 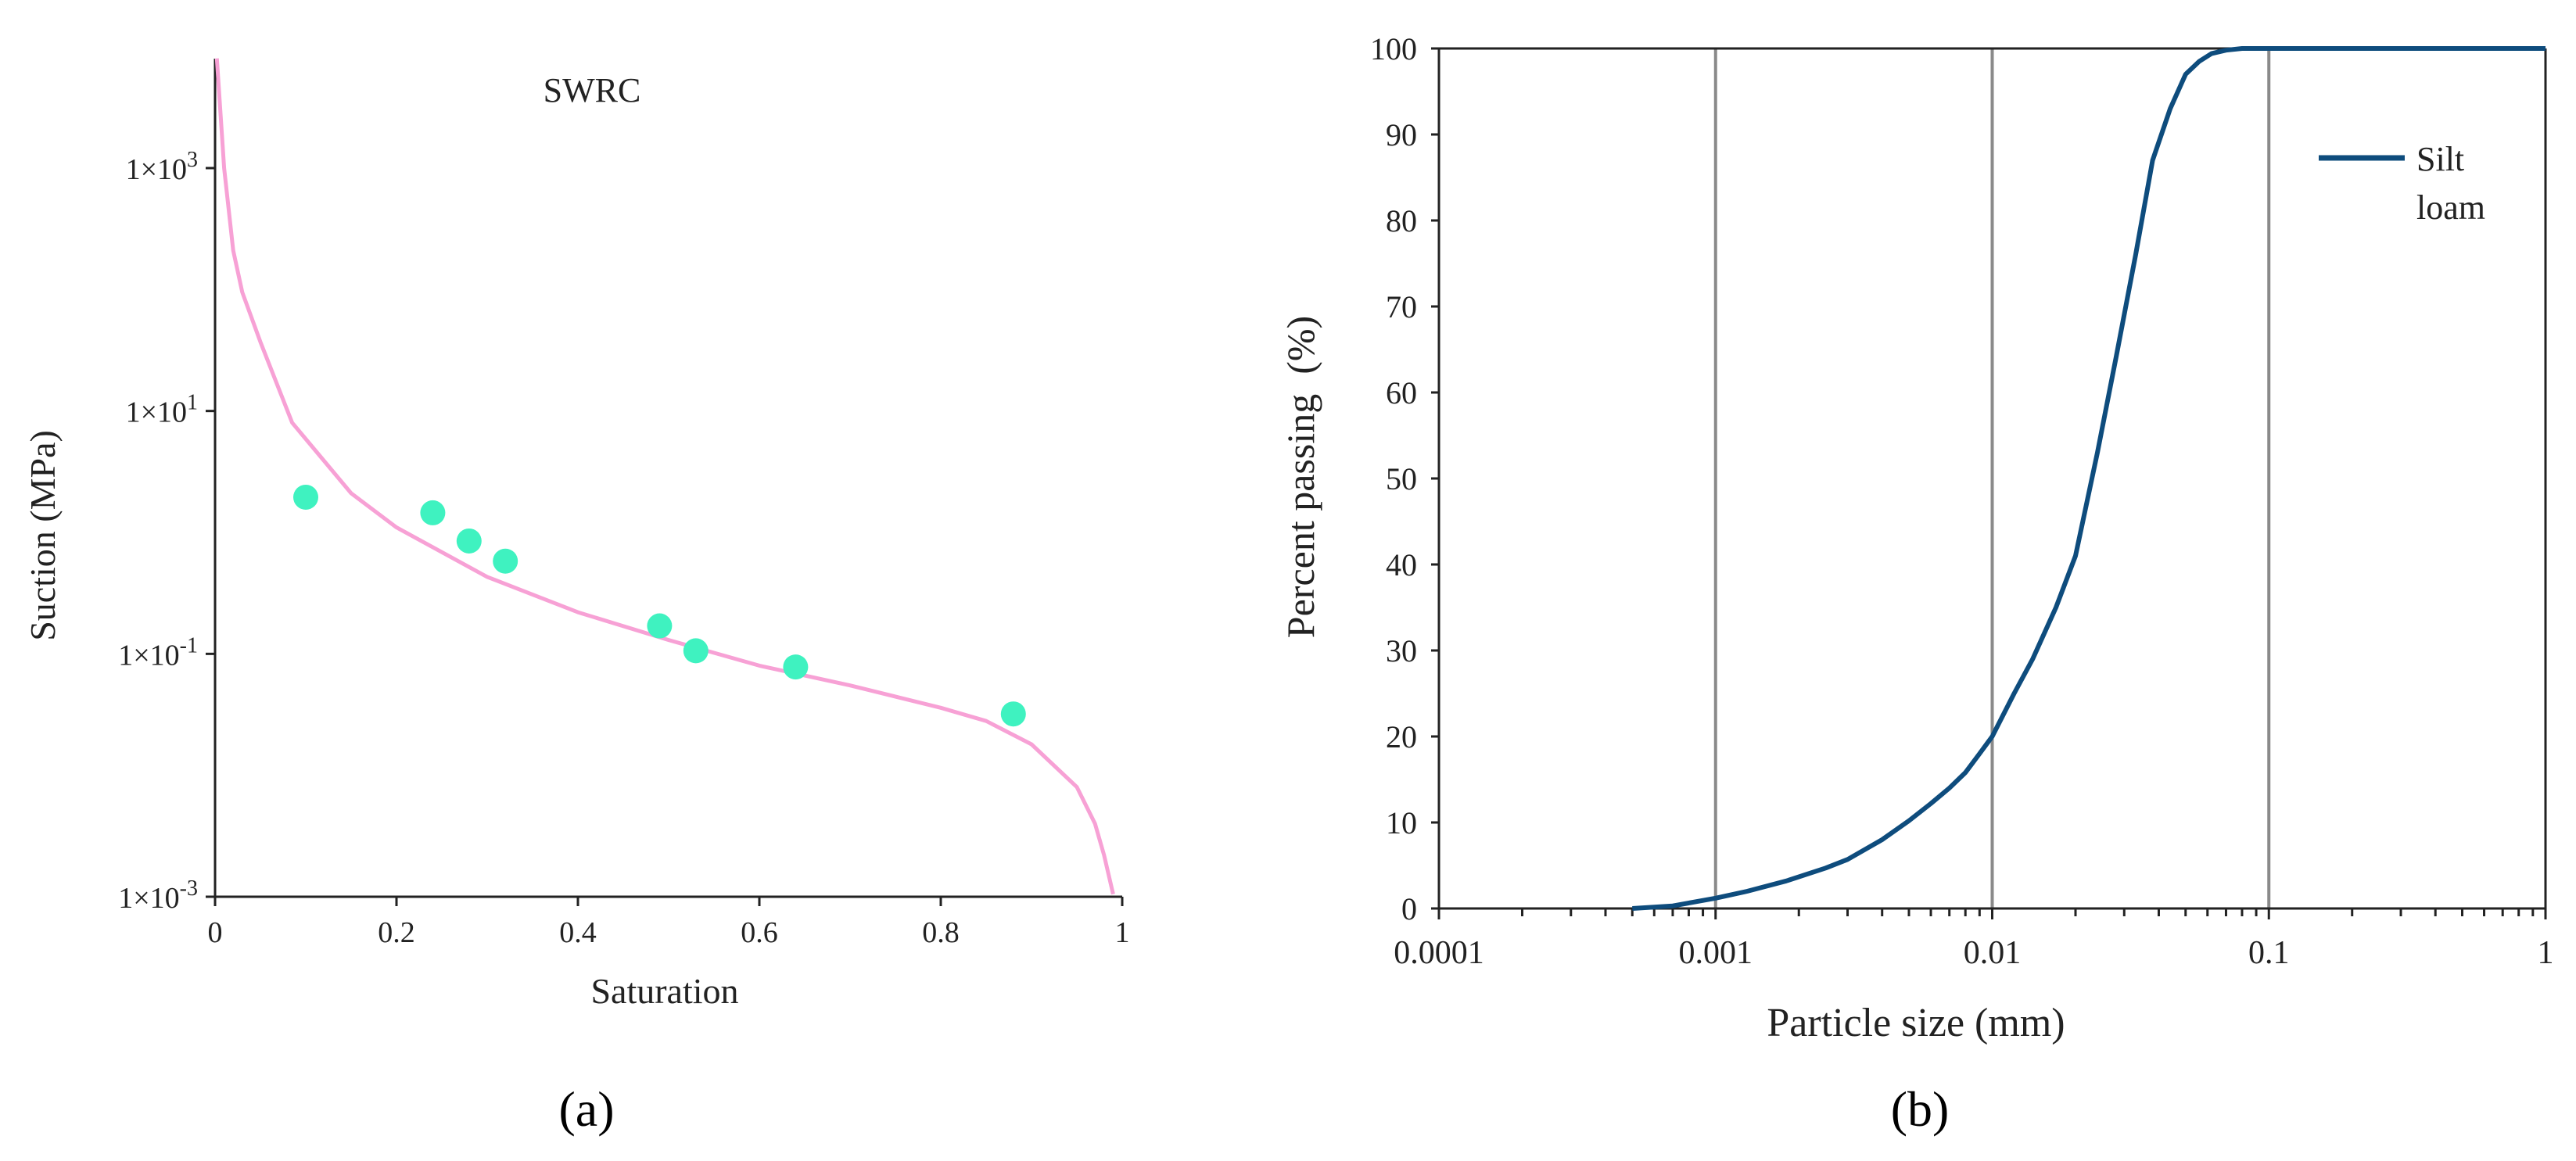 What do you see at coordinates (2269, 953) in the screenshot?
I see `chart-b-x-tick-label: 0.1` at bounding box center [2269, 953].